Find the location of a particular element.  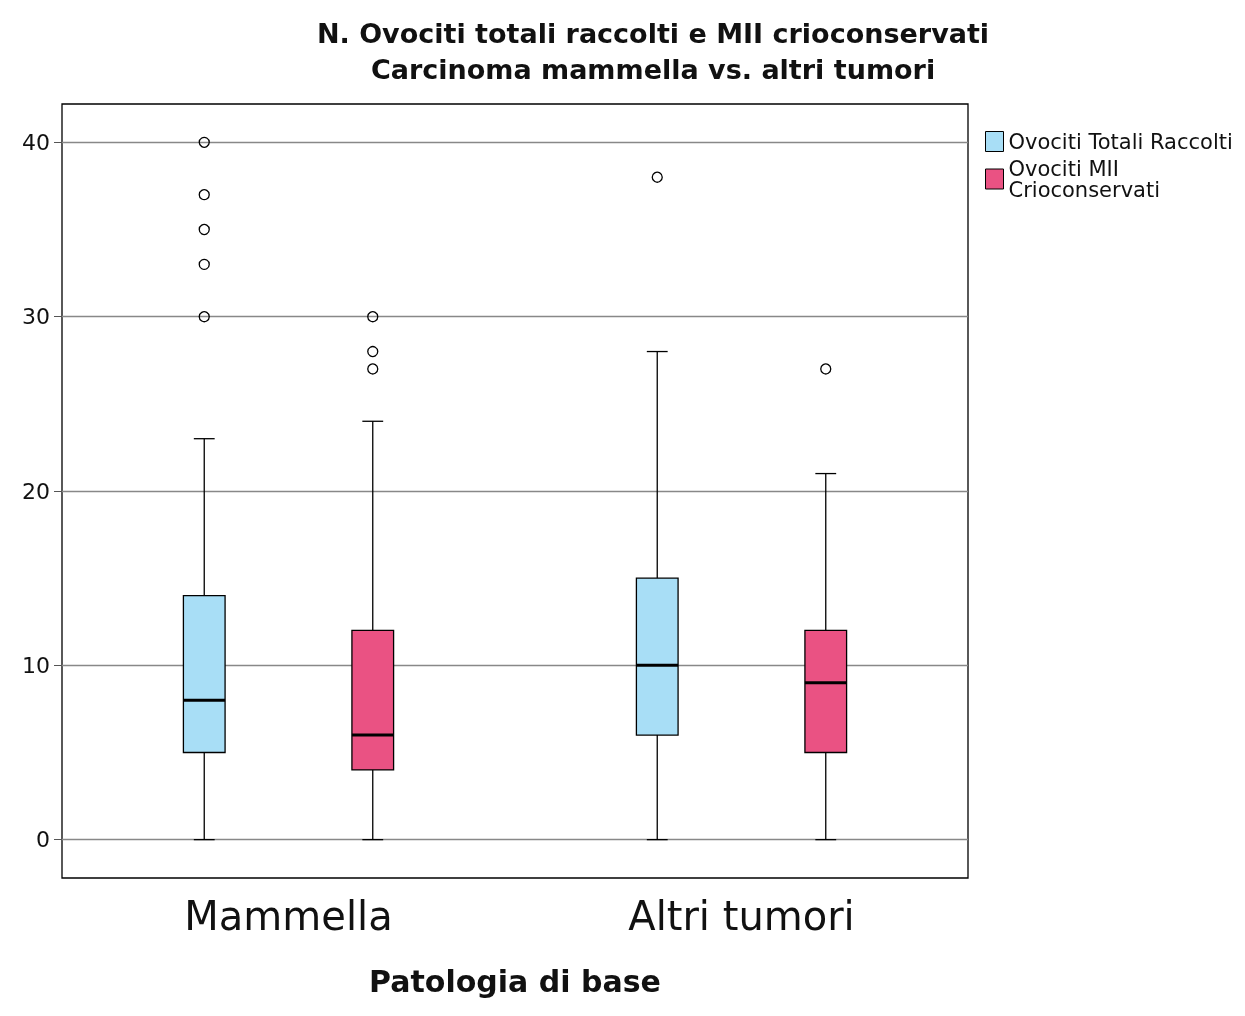

y-tick-label: 0 is located at coordinates (43, 840).